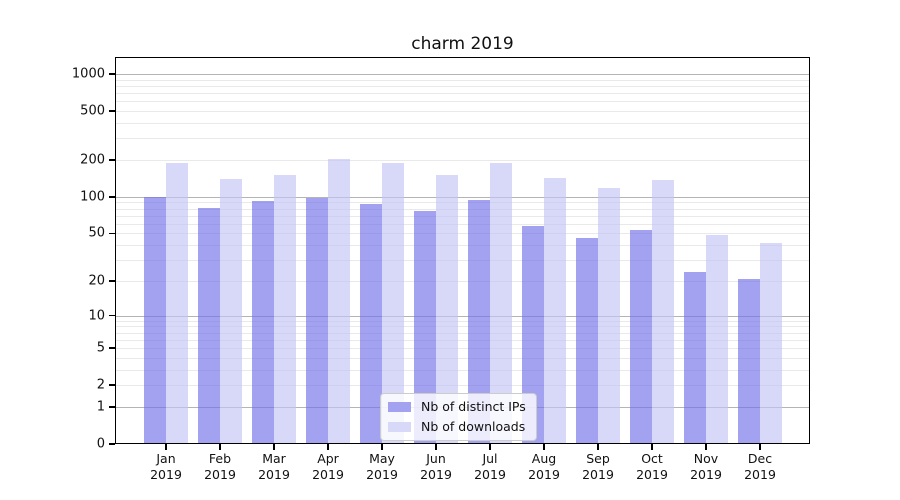 The image size is (900, 500). I want to click on legend-label-distinct-ips: Nb of distinct IPs, so click(473, 406).